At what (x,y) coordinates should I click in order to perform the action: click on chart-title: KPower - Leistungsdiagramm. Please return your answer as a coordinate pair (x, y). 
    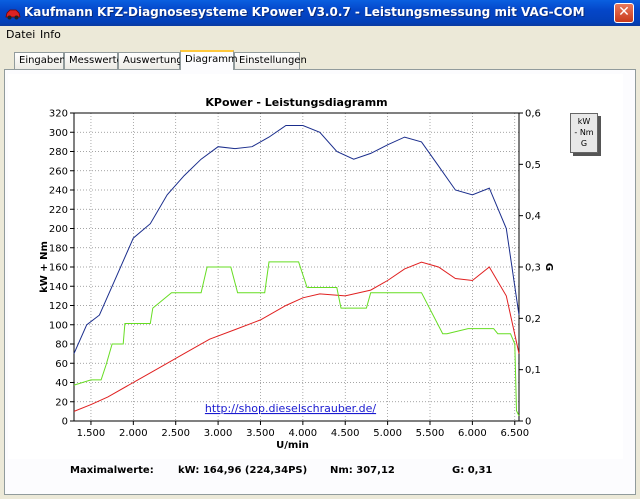
    Looking at the image, I should click on (296, 102).